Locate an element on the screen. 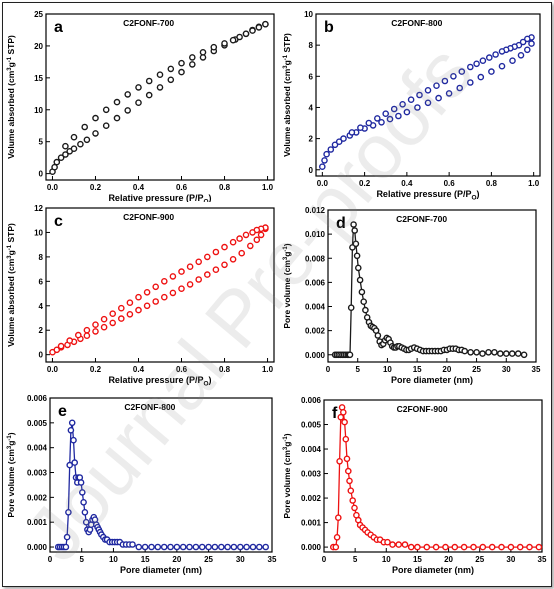 This screenshot has width=554, height=589. y-axis-label: Pore volume (cm3g-1) is located at coordinates (11, 474).